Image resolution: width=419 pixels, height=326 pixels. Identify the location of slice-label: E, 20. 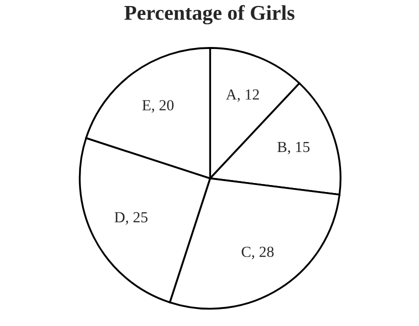
(158, 106).